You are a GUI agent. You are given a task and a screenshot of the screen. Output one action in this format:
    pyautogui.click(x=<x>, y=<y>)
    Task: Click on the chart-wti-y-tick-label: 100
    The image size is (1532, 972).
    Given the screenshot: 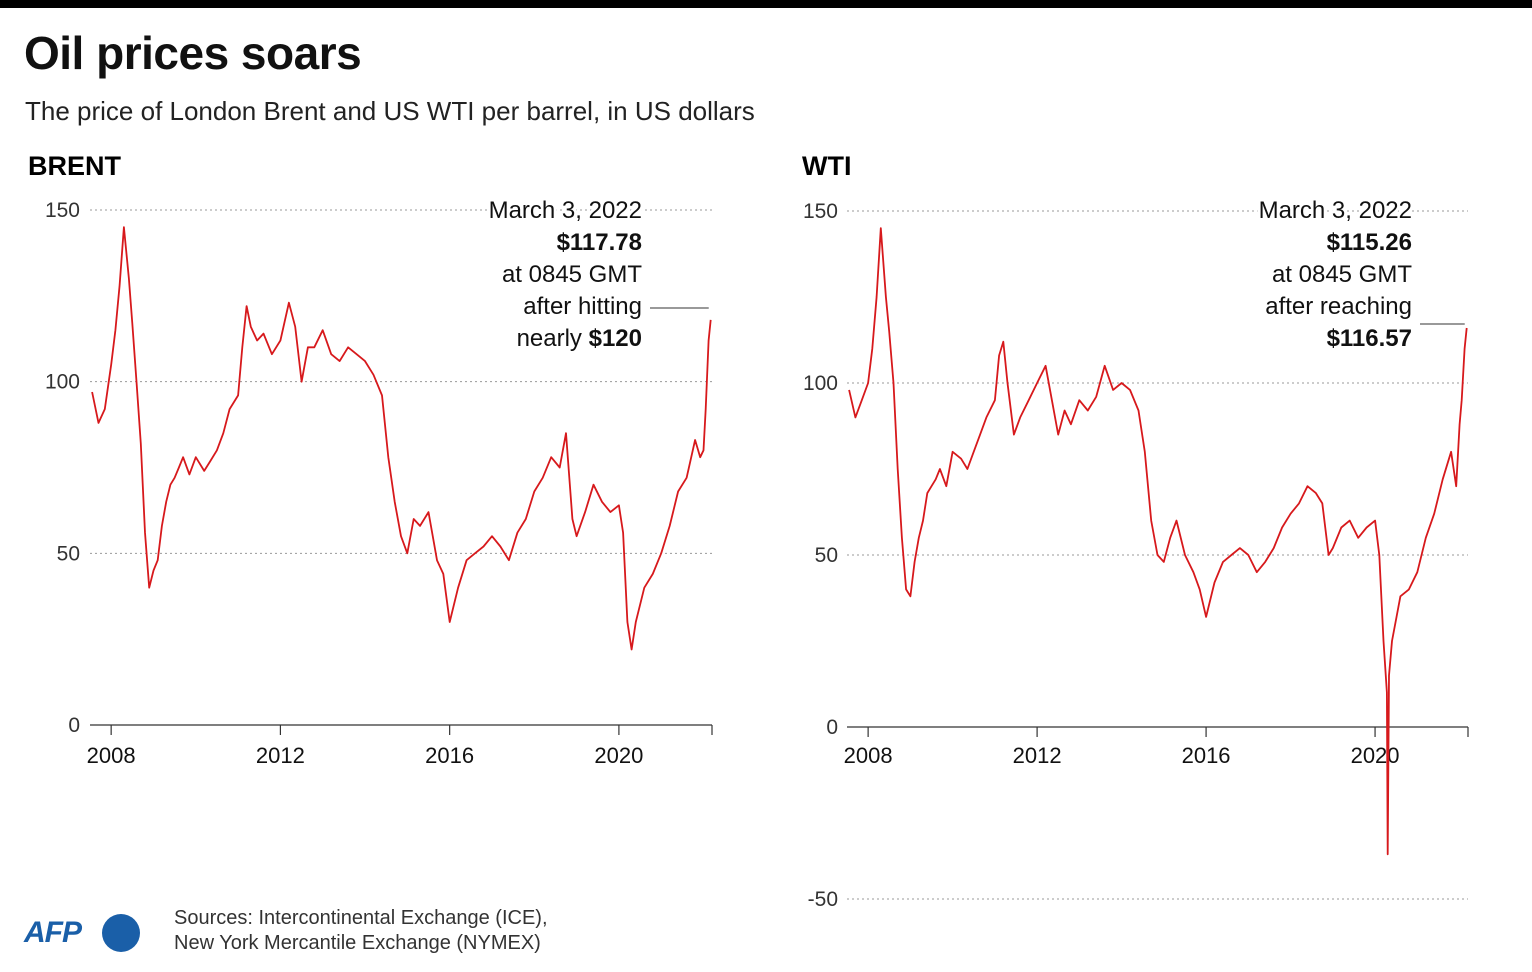 What is the action you would take?
    pyautogui.click(x=820, y=383)
    